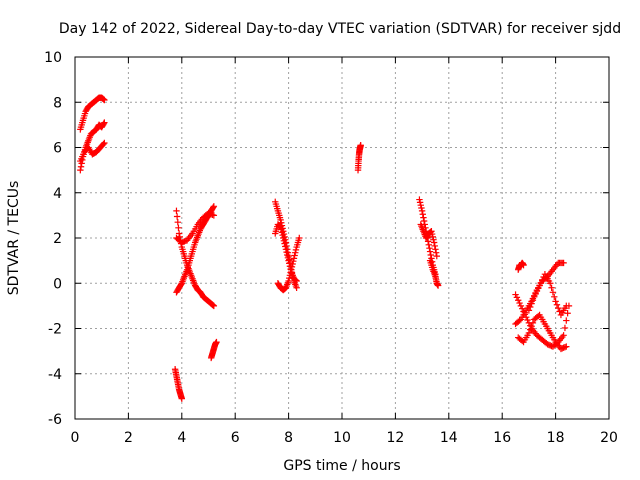  Describe the element at coordinates (57, 284) in the screenshot. I see `y-tick-label: 0` at that location.